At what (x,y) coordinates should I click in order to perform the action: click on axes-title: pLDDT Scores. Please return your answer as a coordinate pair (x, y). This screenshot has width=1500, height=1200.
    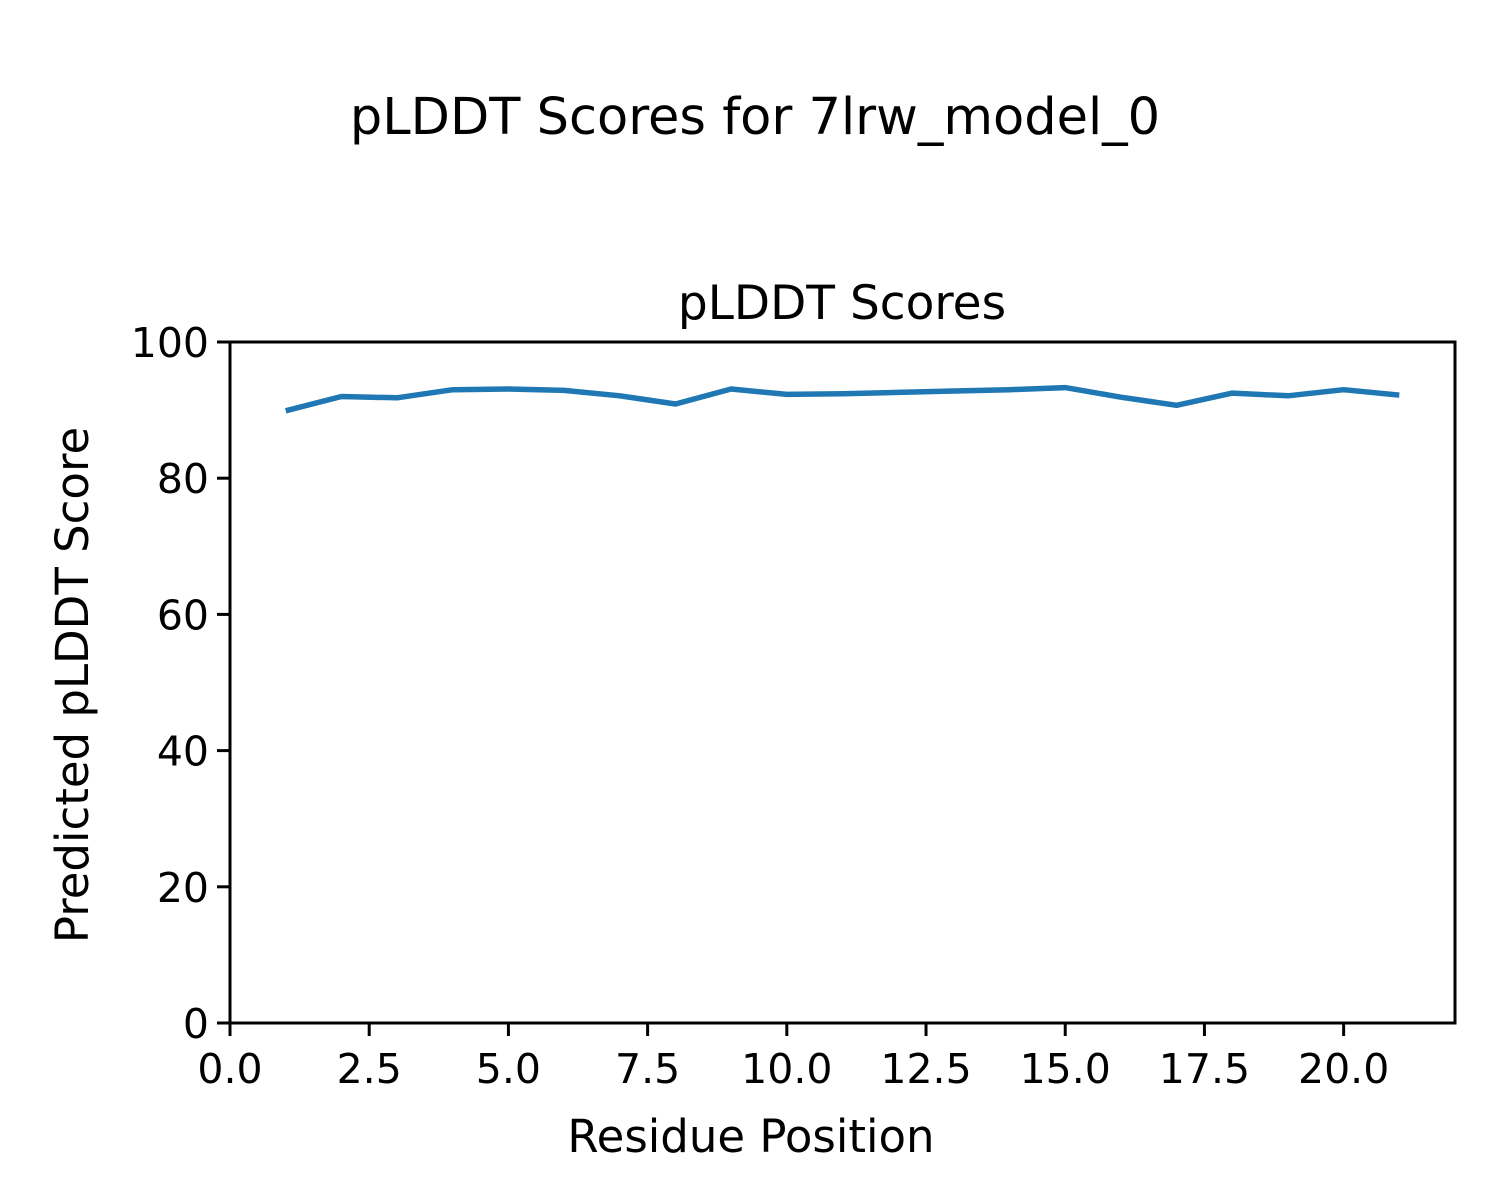
    Looking at the image, I should click on (842, 303).